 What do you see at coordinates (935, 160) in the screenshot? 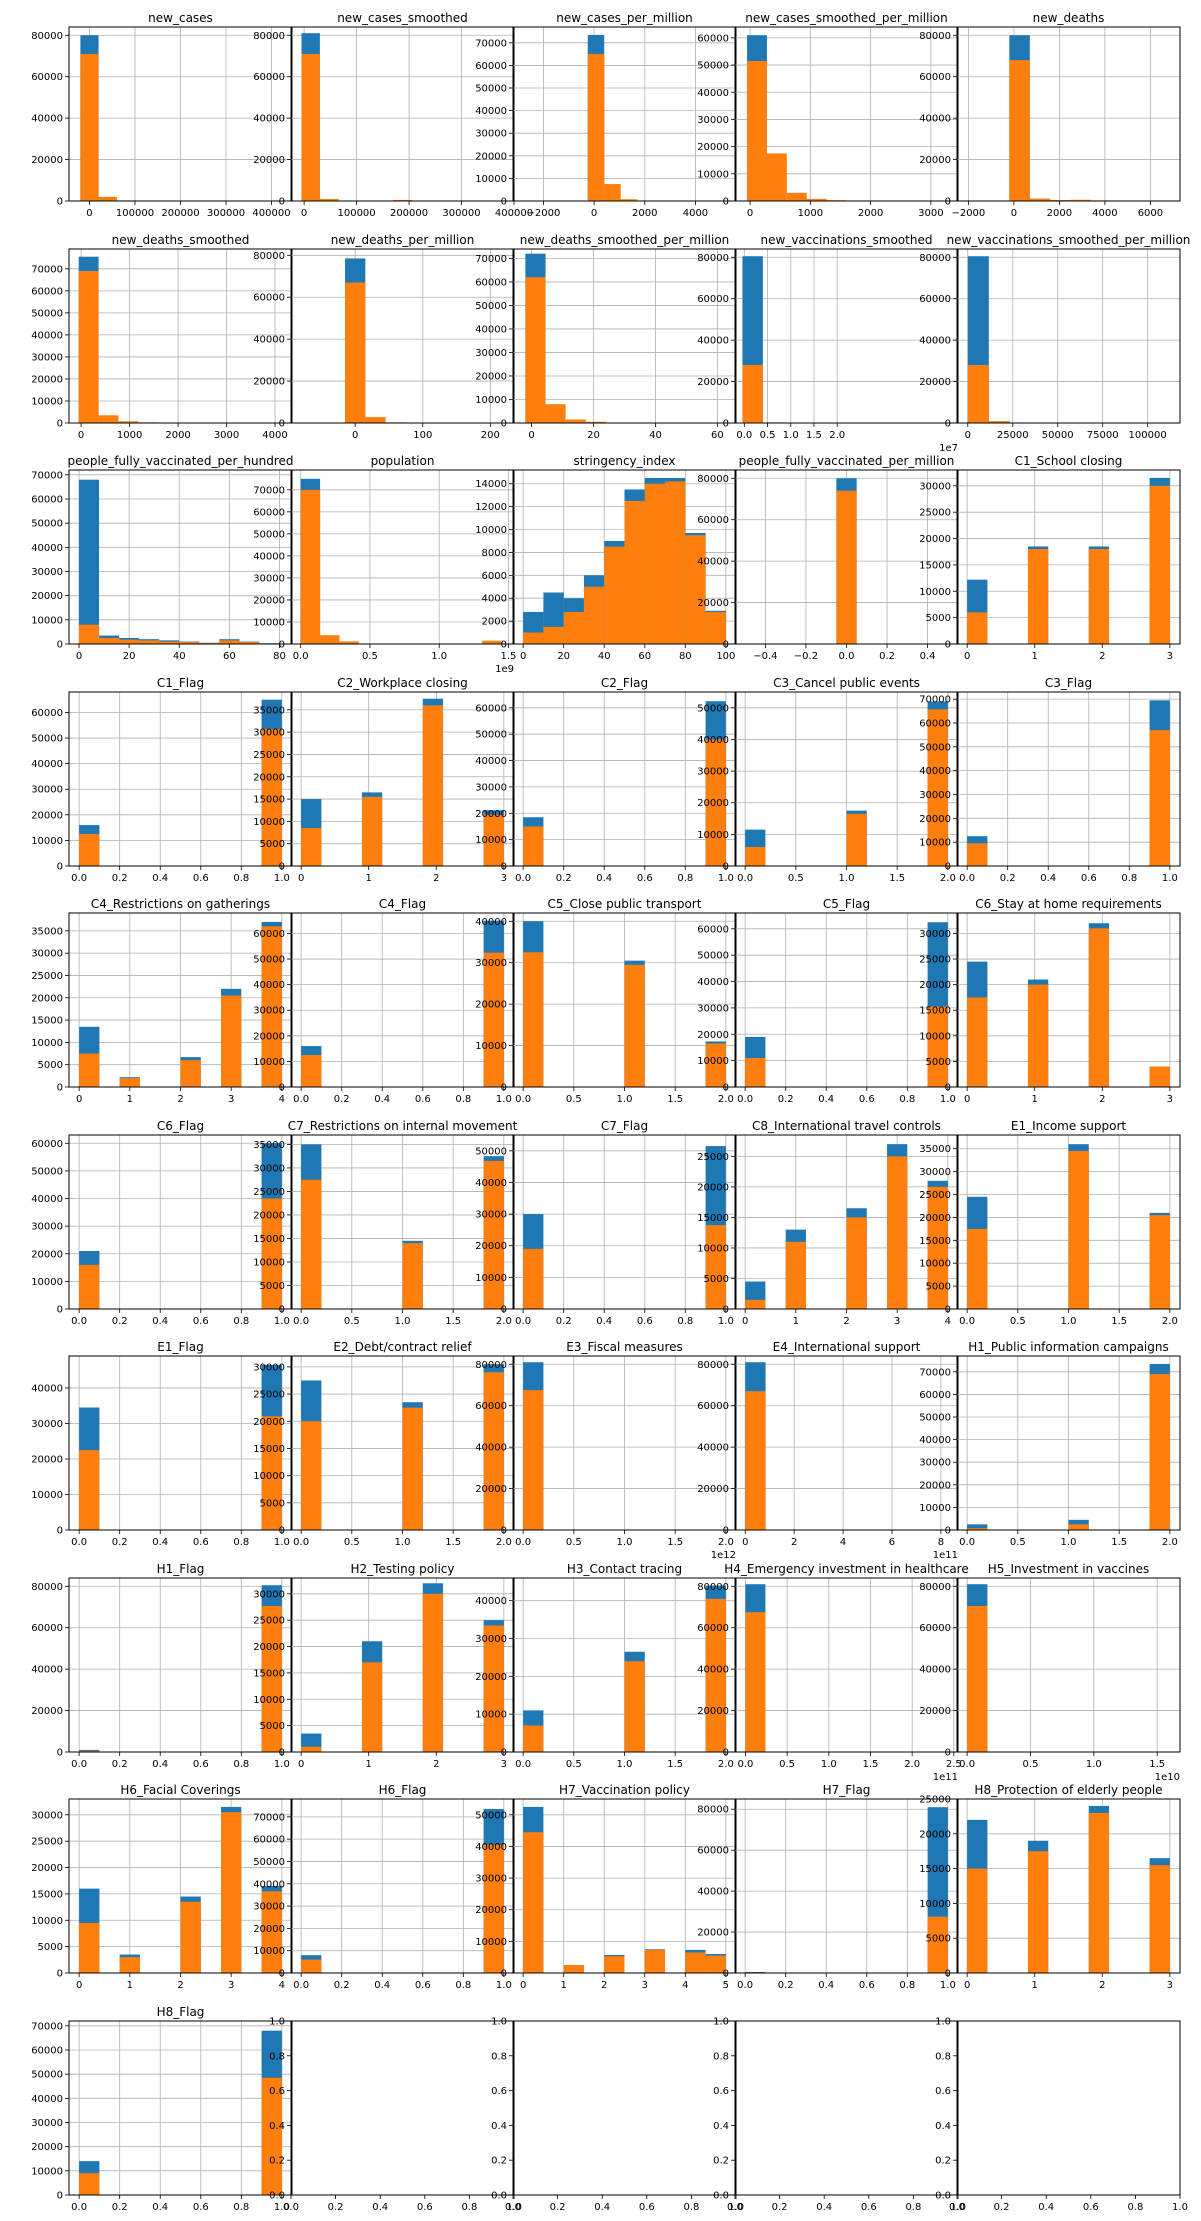
I see `chart-4-ytick-label-1: 20000` at bounding box center [935, 160].